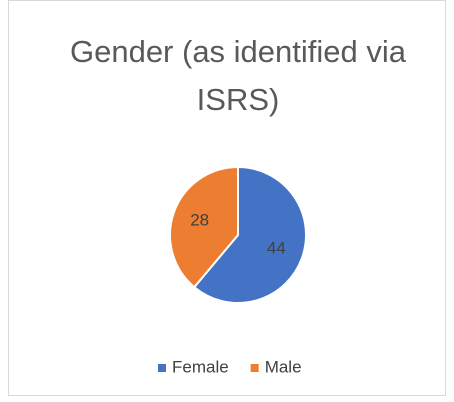 This screenshot has width=454, height=402. What do you see at coordinates (283, 366) in the screenshot?
I see `legend-label: Male` at bounding box center [283, 366].